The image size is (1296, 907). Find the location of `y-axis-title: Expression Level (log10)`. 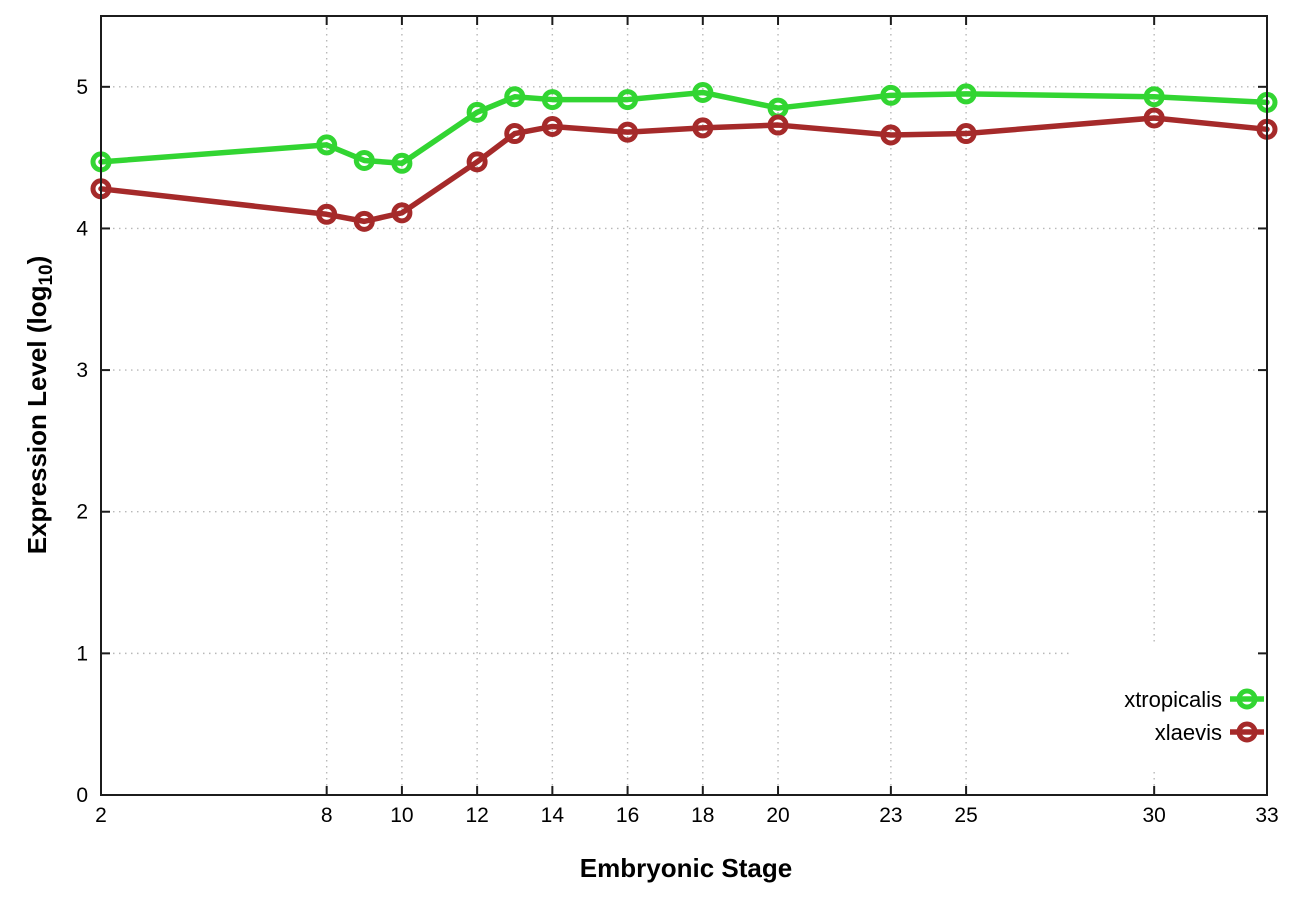

y-axis-title: Expression Level (log10) is located at coordinates (39, 405).